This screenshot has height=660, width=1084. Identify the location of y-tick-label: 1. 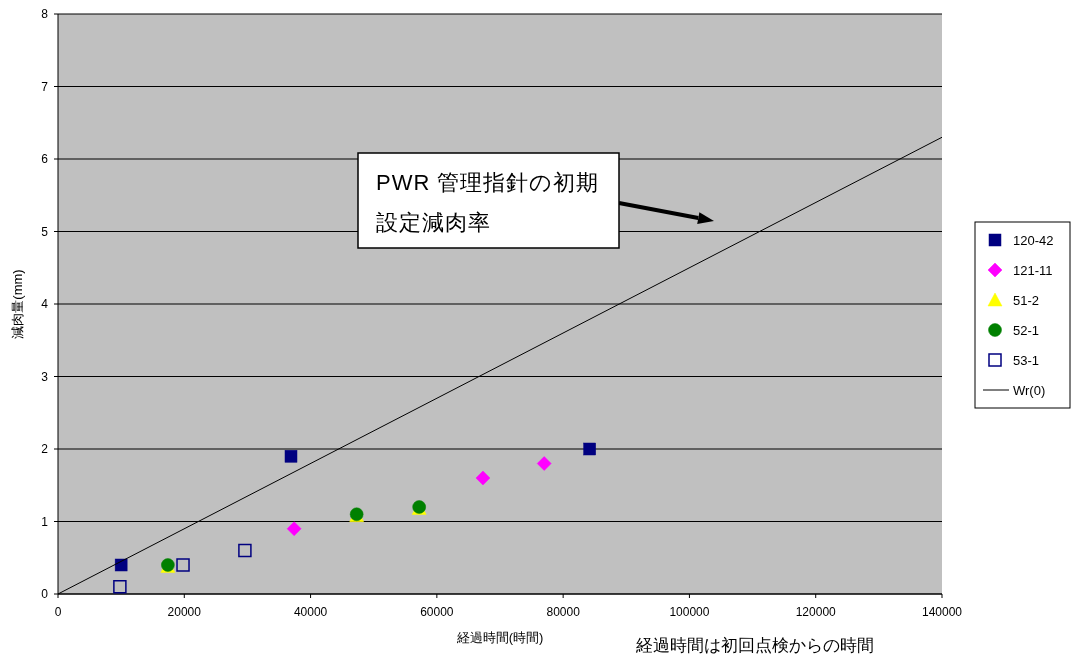
(45, 521).